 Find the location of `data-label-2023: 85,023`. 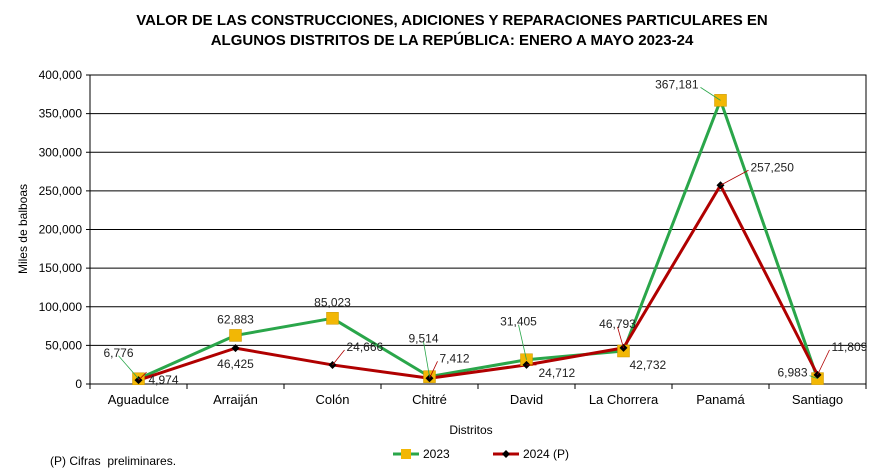

data-label-2023: 85,023 is located at coordinates (332, 302).